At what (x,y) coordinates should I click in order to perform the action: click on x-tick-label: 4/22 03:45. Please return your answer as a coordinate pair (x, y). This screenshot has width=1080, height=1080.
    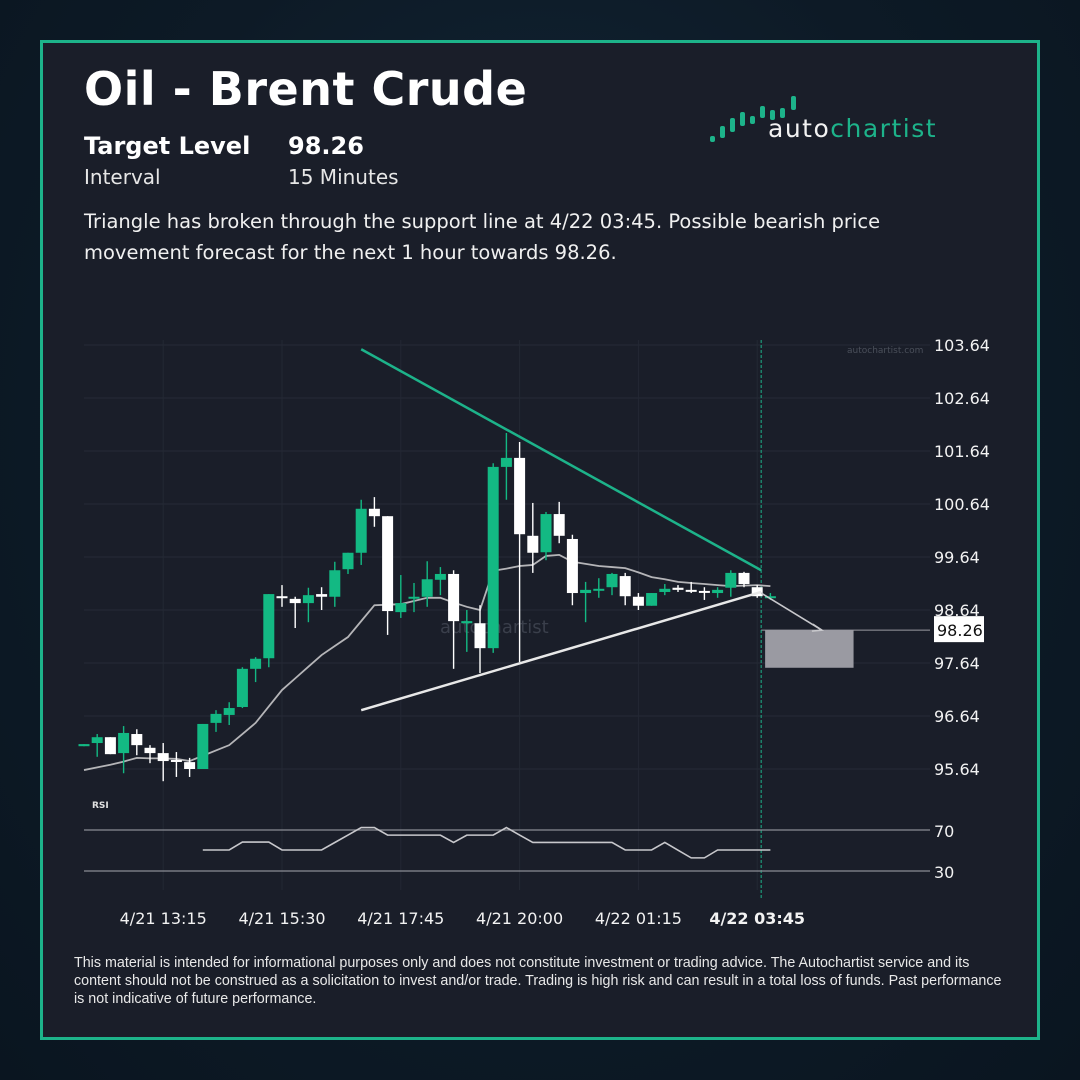
    Looking at the image, I should click on (757, 918).